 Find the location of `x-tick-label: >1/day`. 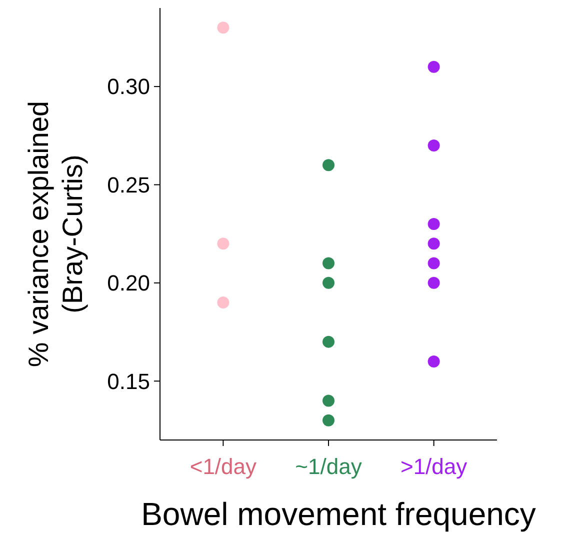

x-tick-label: >1/day is located at coordinates (434, 466).